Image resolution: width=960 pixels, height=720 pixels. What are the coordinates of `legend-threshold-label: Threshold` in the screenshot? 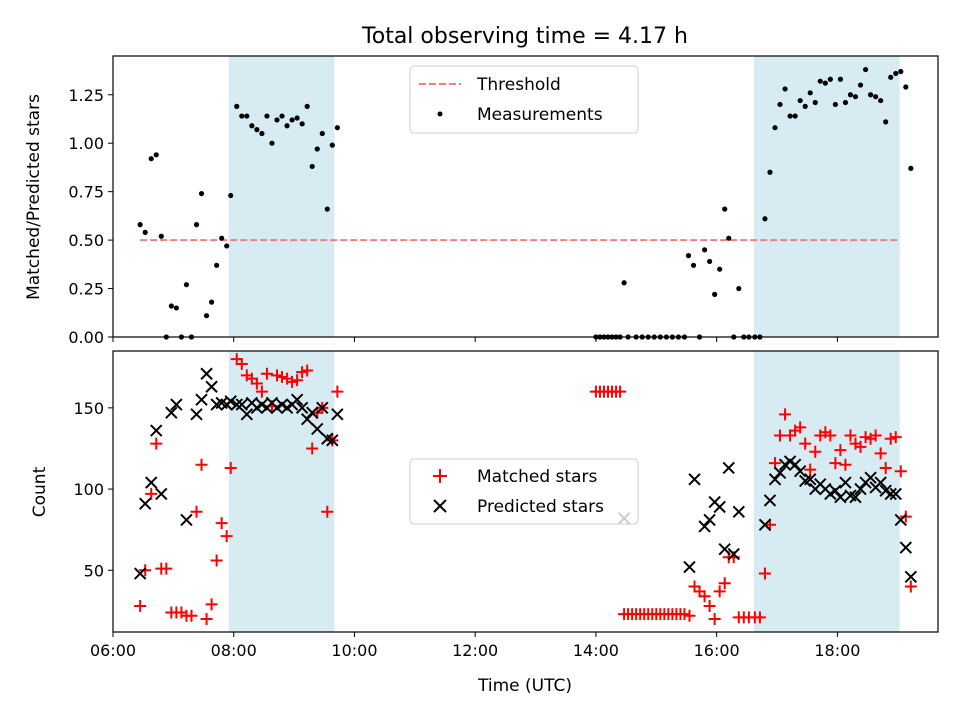 It's located at (518, 85).